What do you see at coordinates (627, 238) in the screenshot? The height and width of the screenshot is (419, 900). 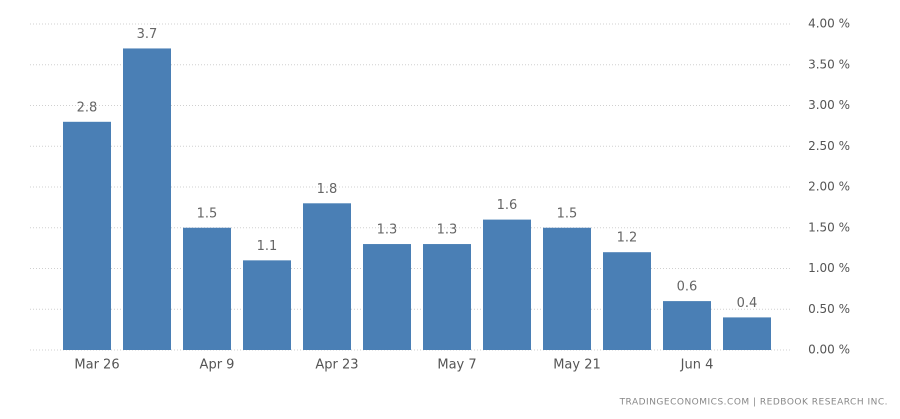 I see `value-label: 1.2` at bounding box center [627, 238].